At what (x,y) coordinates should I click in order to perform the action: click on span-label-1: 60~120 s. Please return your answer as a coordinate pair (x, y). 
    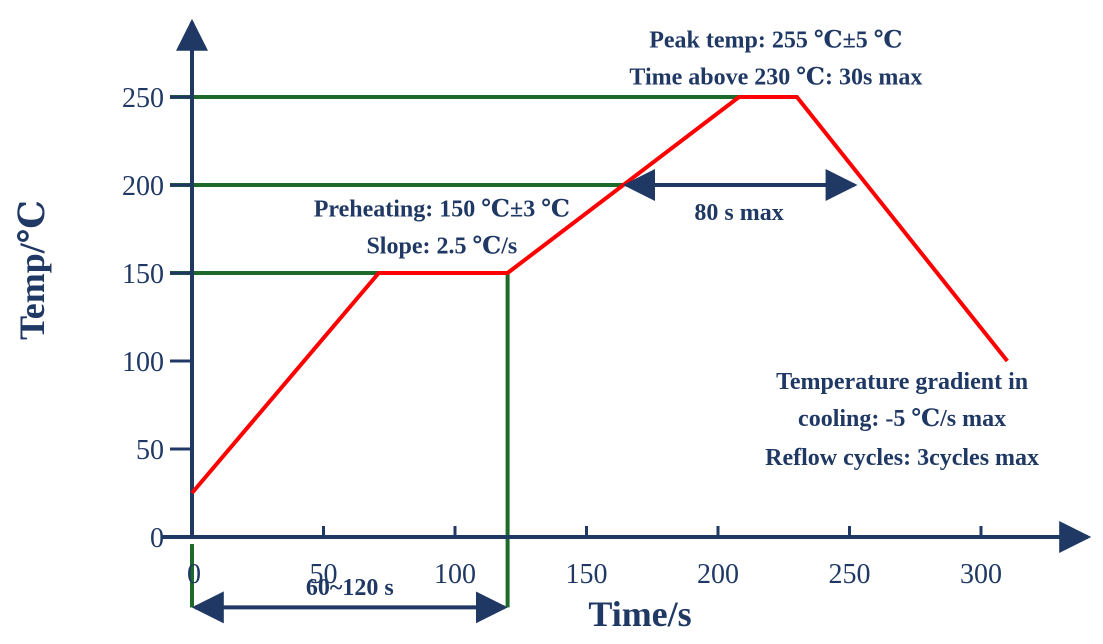
    Looking at the image, I should click on (350, 588).